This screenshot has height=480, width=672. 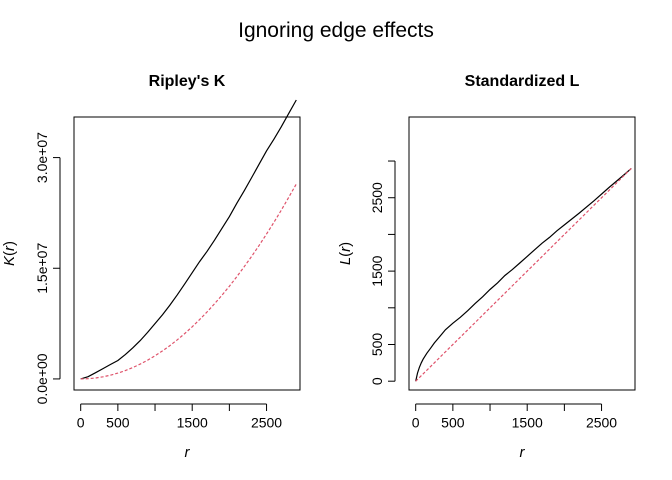 I want to click on y-axis: 0.0e+00 1.5e+07 3.0e+07, so click(x=47, y=268).